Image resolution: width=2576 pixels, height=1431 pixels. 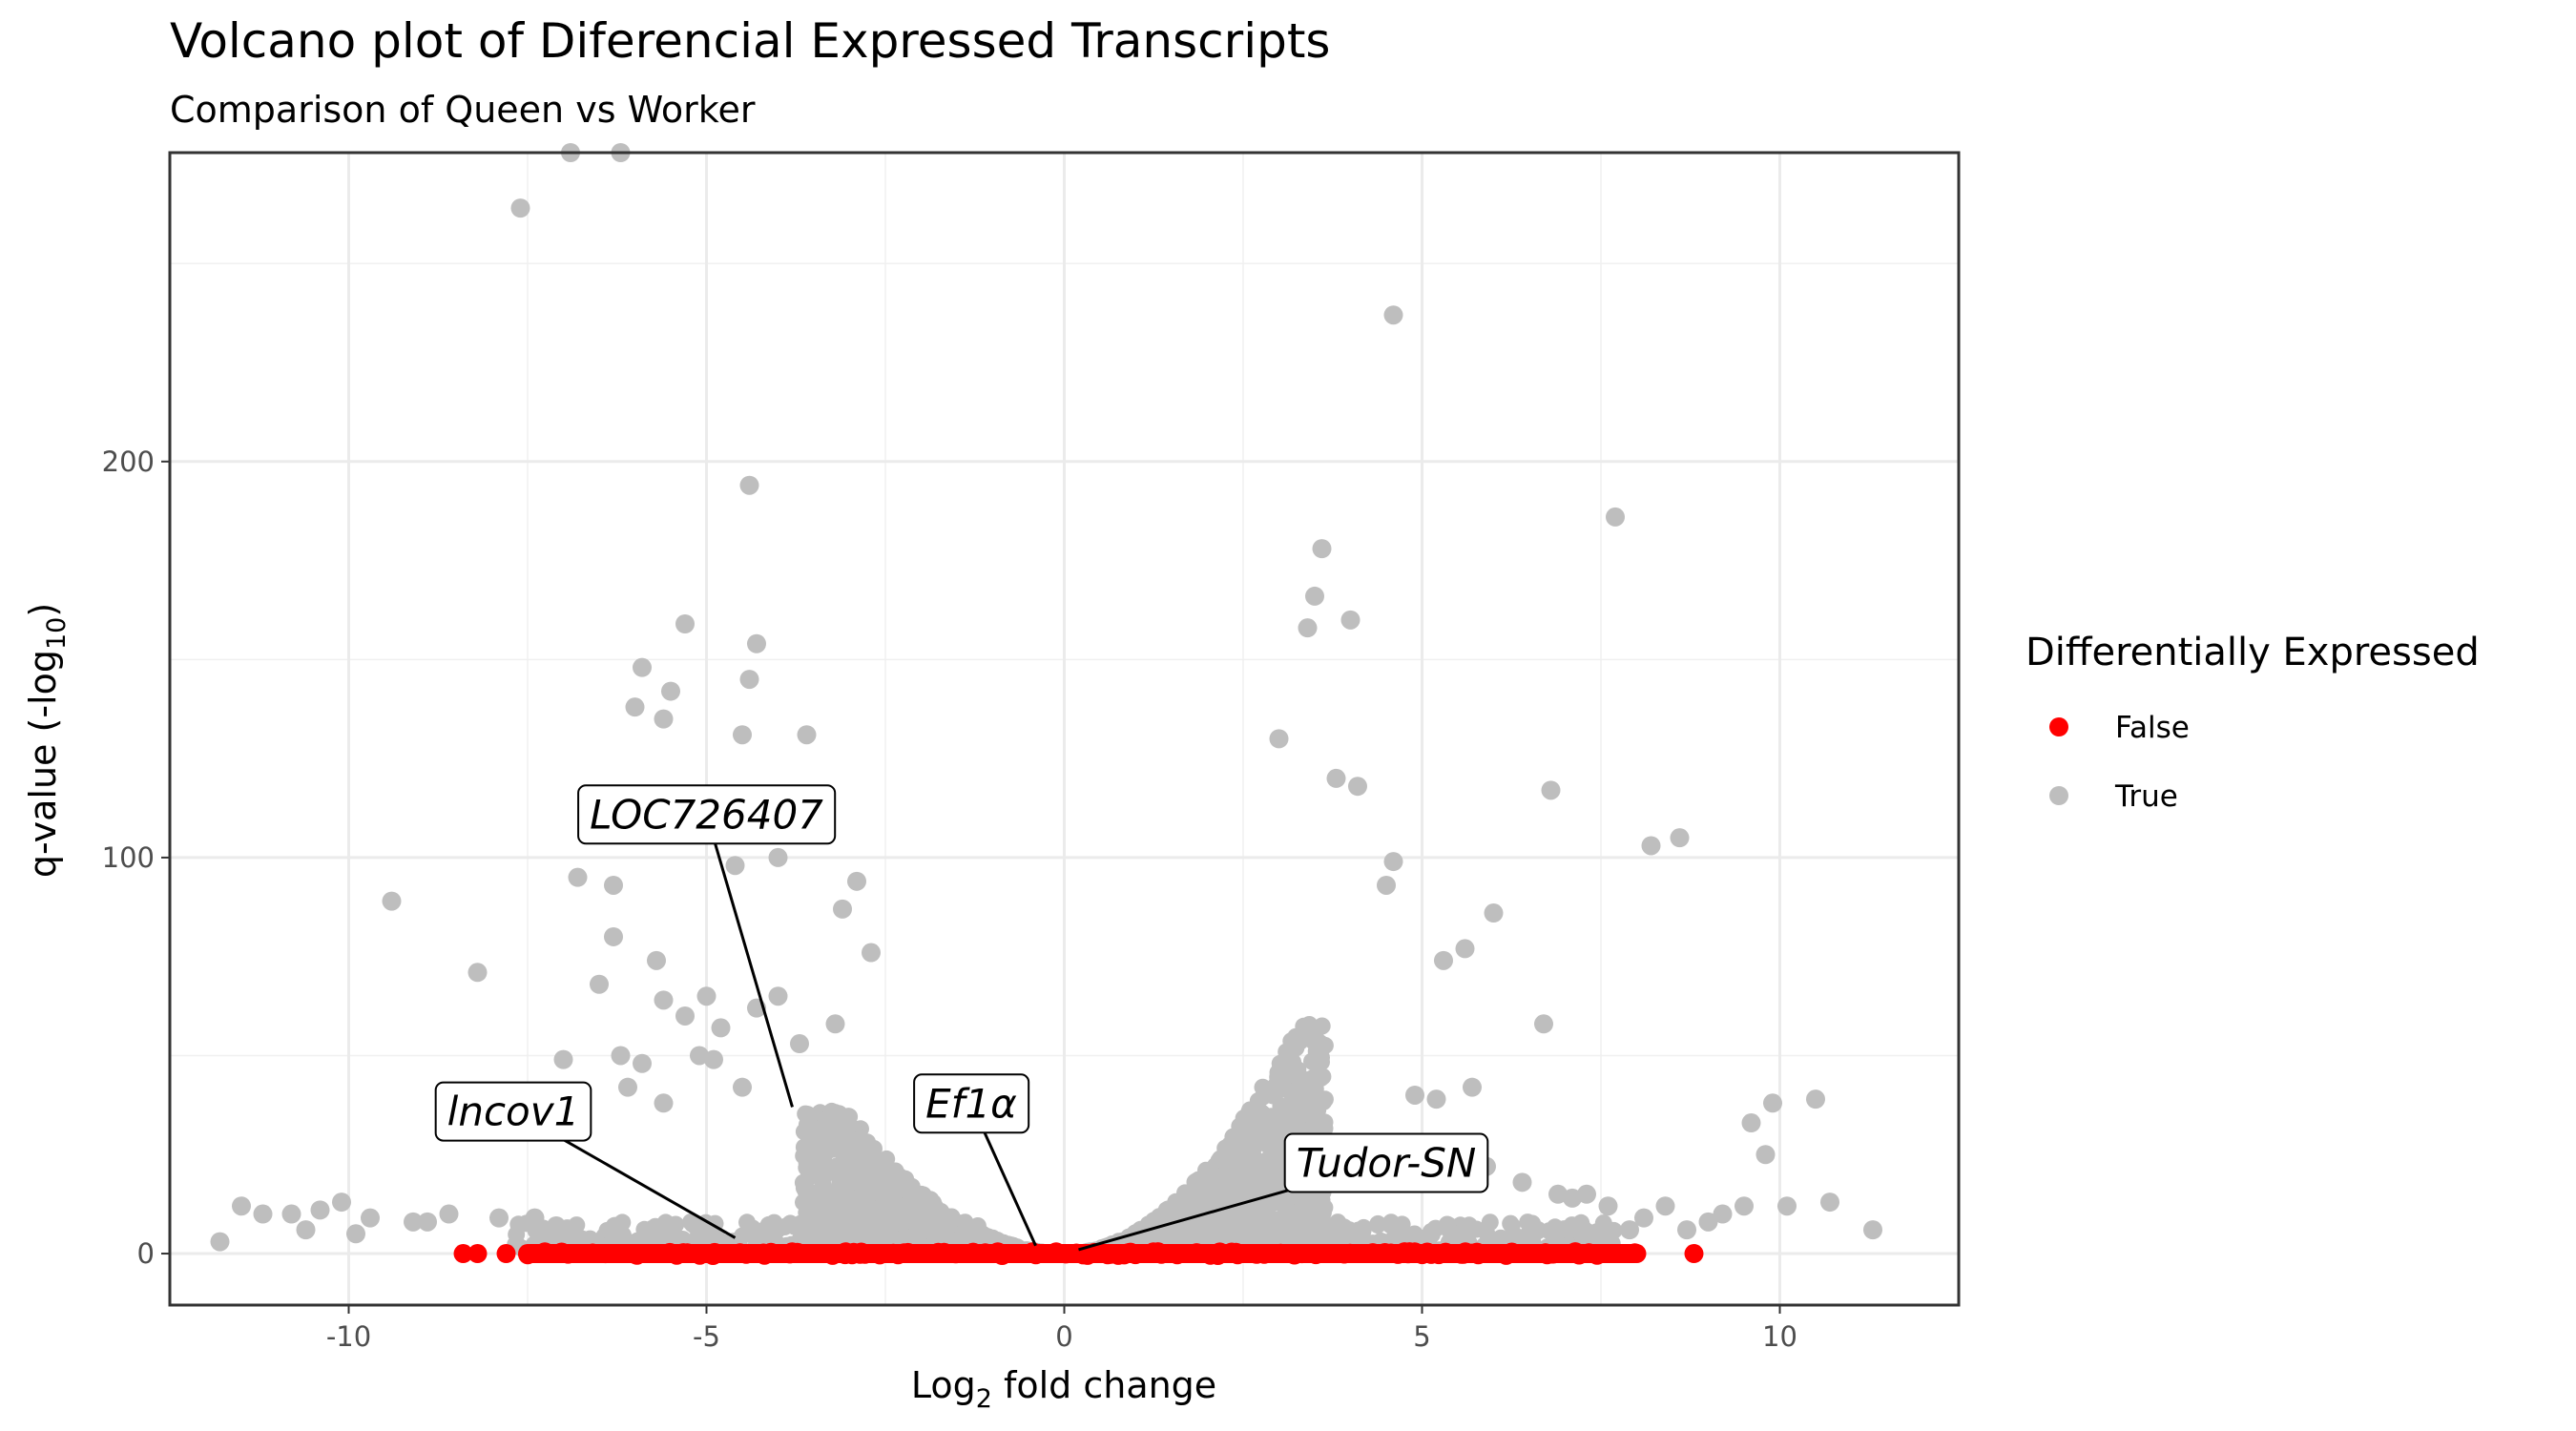 What do you see at coordinates (146, 1253) in the screenshot?
I see `y-tick-label: 0` at bounding box center [146, 1253].